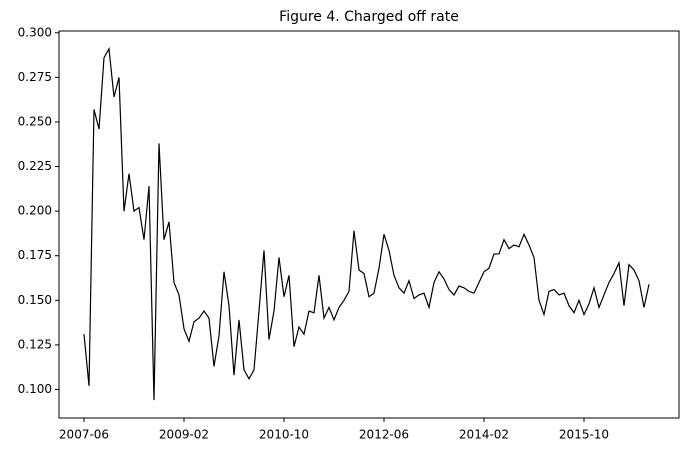 The image size is (689, 455). I want to click on x-tick-label: 2009-02, so click(184, 435).